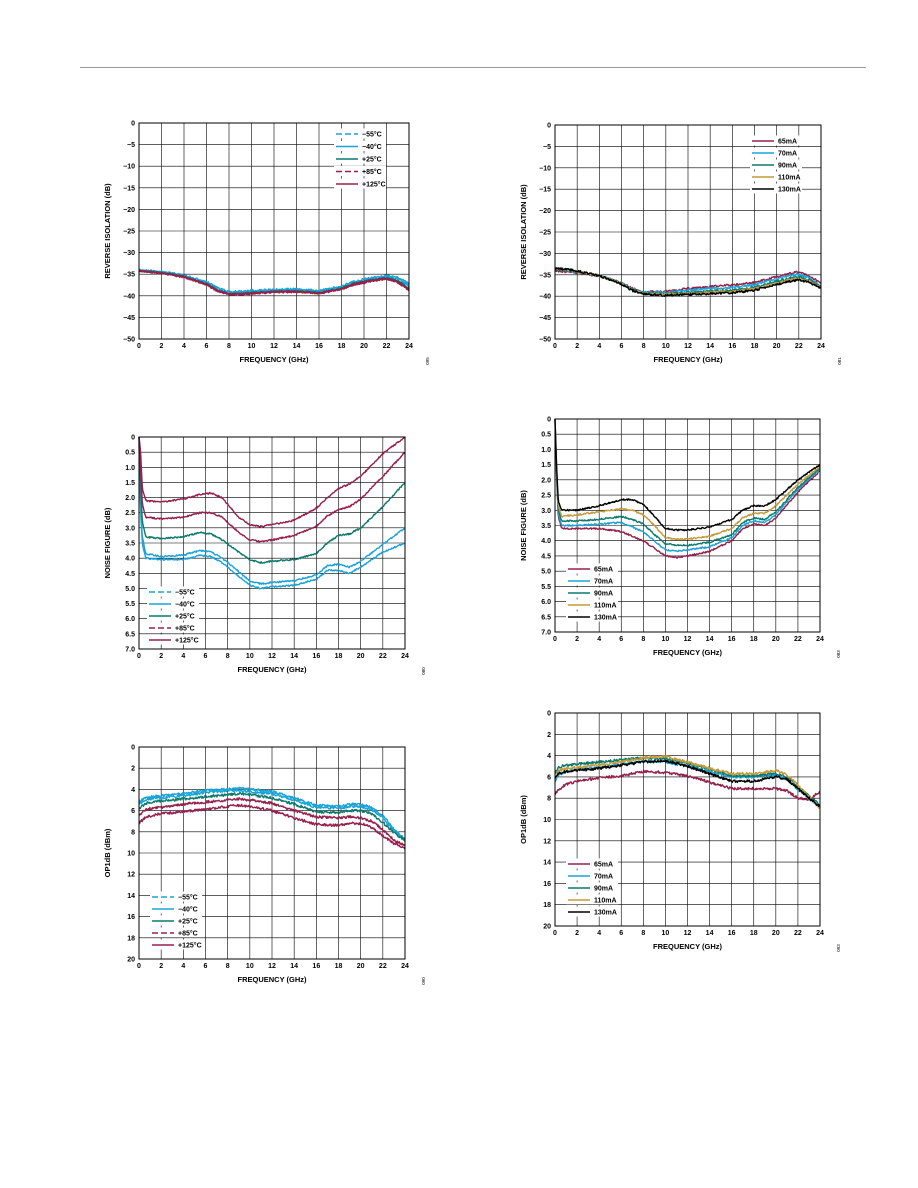 The height and width of the screenshot is (1188, 918). I want to click on y-tick-label: 0.5, so click(130, 453).